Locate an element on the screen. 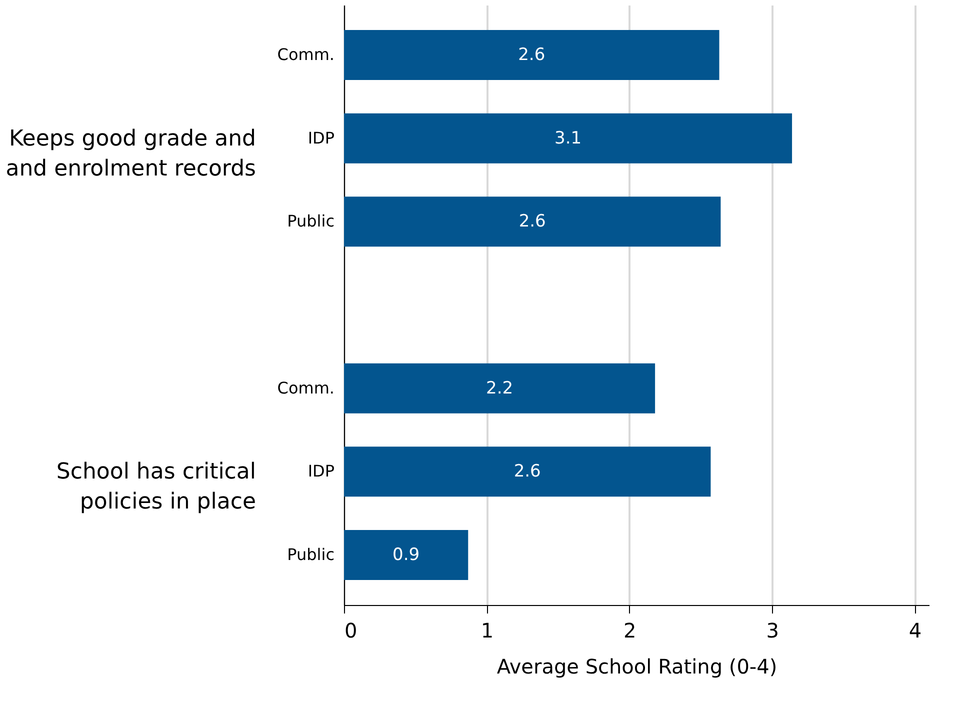 The width and height of the screenshot is (964, 715). data-label: 2.2 is located at coordinates (500, 388).